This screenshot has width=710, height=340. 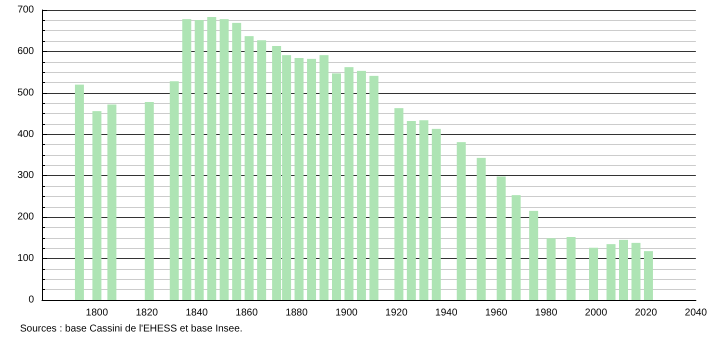 What do you see at coordinates (131, 329) in the screenshot?
I see `source-note: Sources : base Cassini de l'EHESS et base Insee.` at bounding box center [131, 329].